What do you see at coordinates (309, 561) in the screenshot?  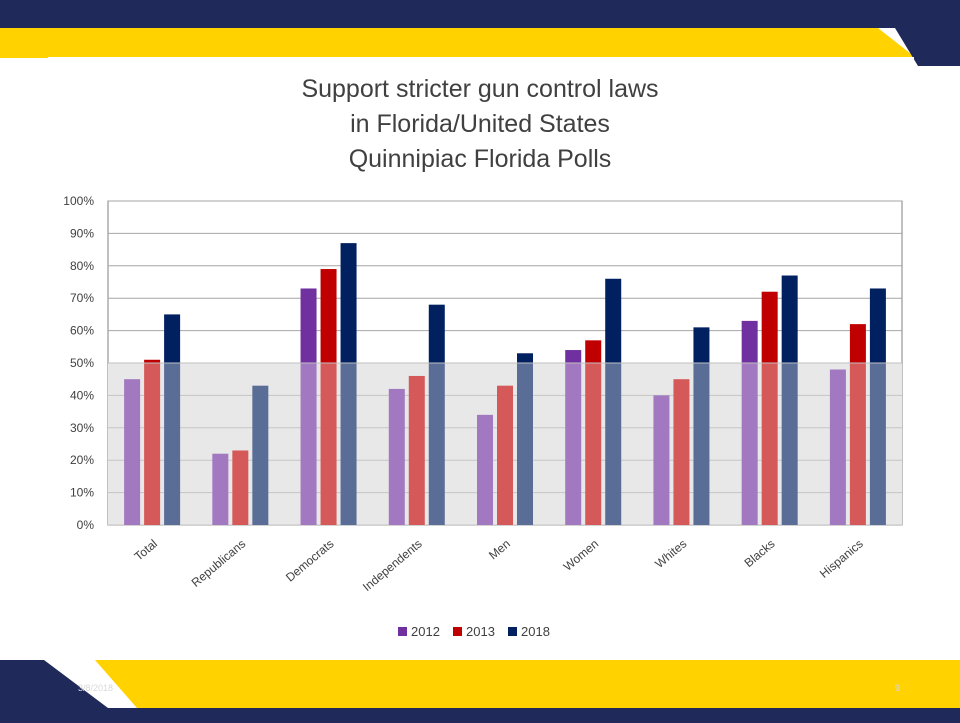 I see `x-tick-label: Democrats` at bounding box center [309, 561].